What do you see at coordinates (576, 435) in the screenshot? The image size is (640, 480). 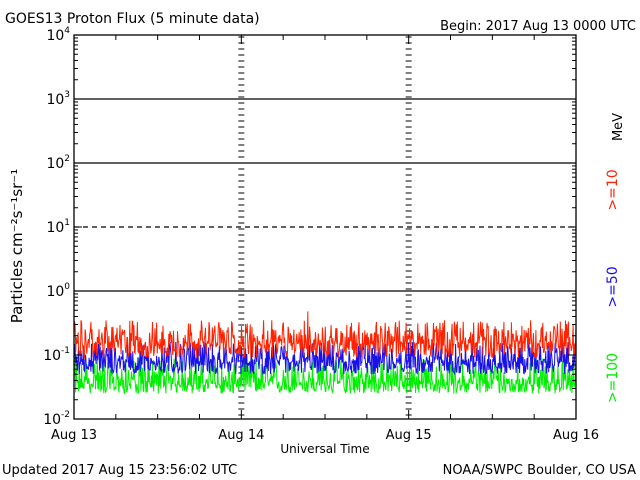 I see `x-tick-label: Aug 16` at bounding box center [576, 435].